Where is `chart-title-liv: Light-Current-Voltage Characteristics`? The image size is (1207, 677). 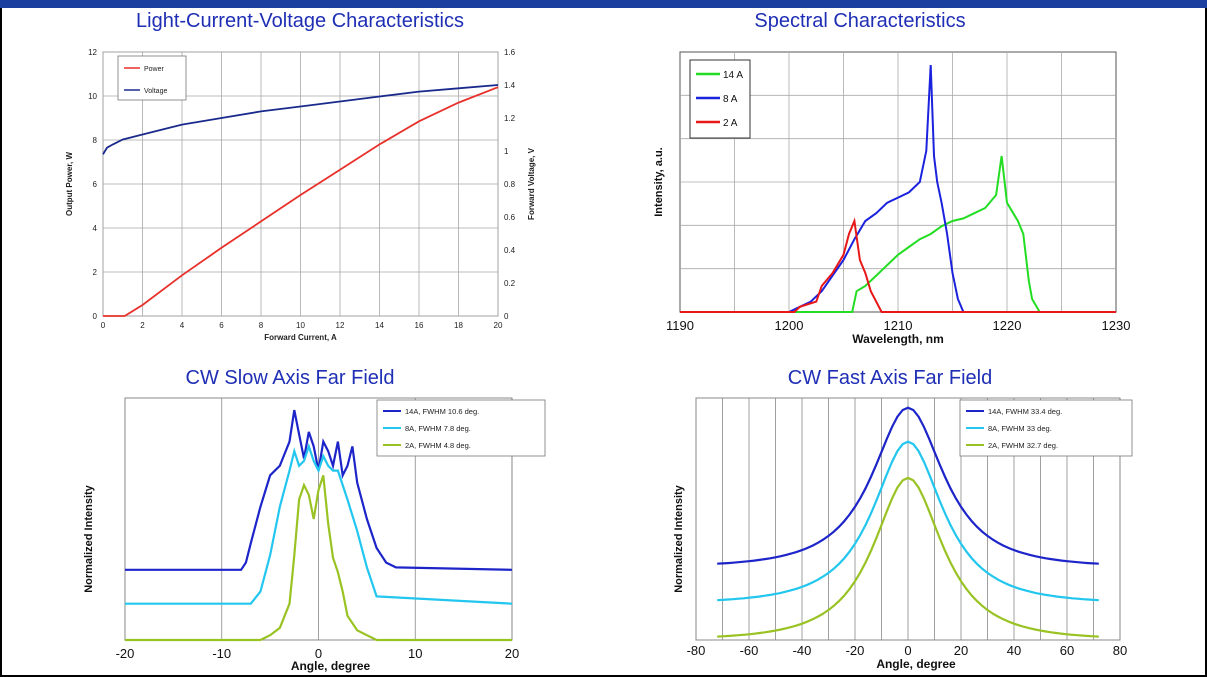
chart-title-liv: Light-Current-Voltage Characteristics is located at coordinates (300, 21).